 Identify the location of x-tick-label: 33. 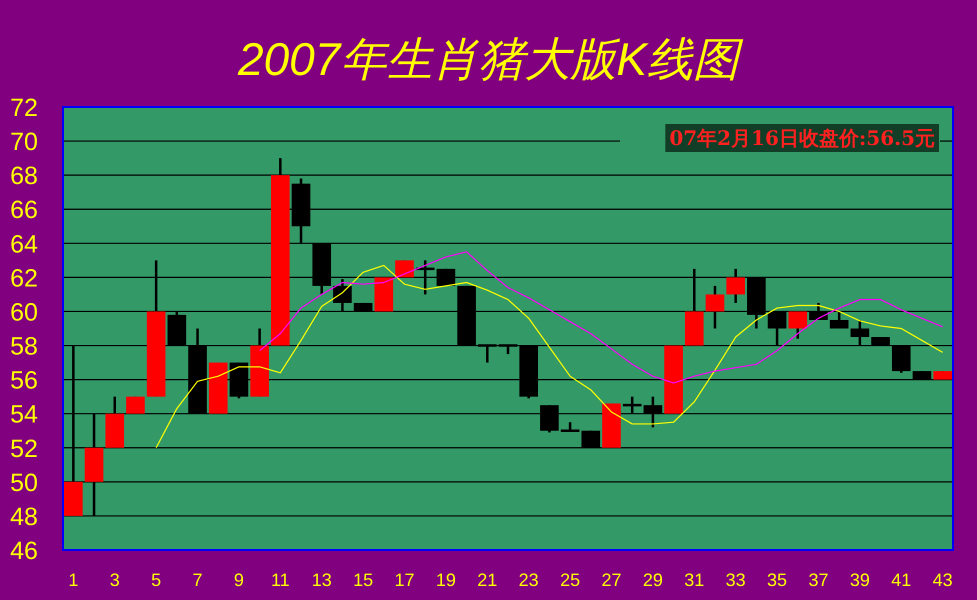
(736, 580).